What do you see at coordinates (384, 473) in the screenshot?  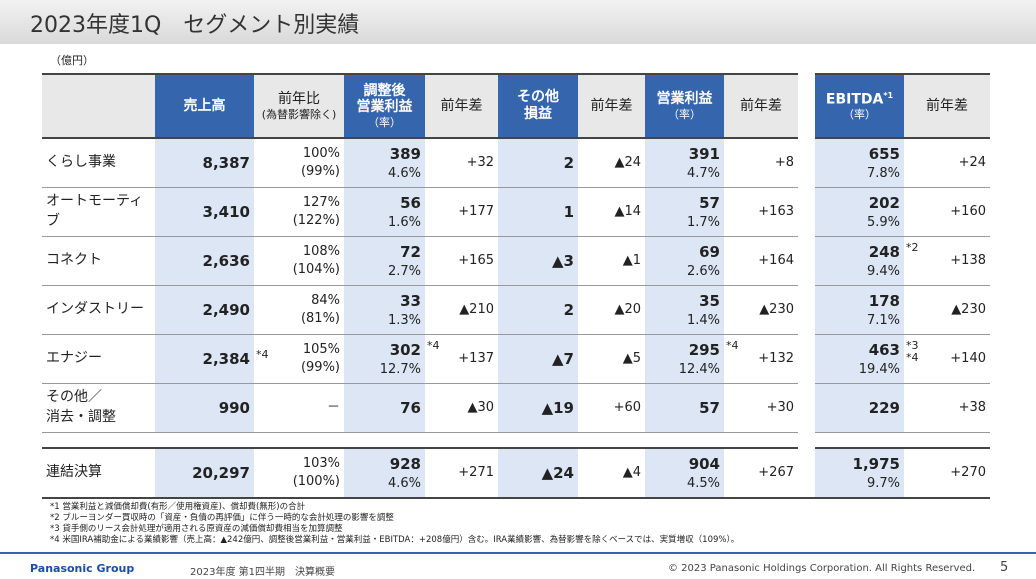 I see `adj-op: 928 4.6%` at bounding box center [384, 473].